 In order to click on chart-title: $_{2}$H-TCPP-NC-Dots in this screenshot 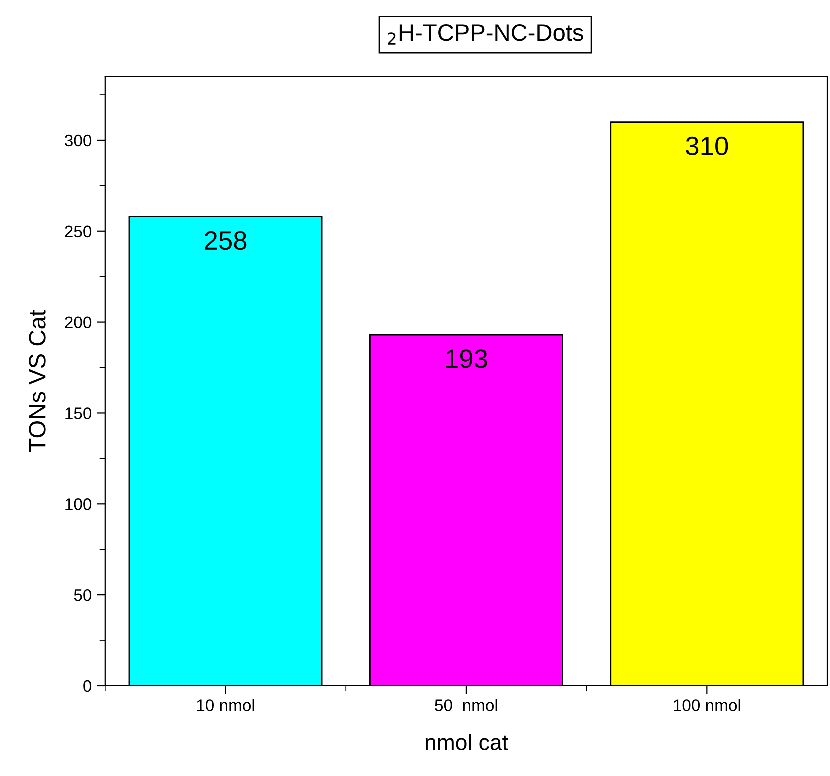, I will do `click(486, 34)`.